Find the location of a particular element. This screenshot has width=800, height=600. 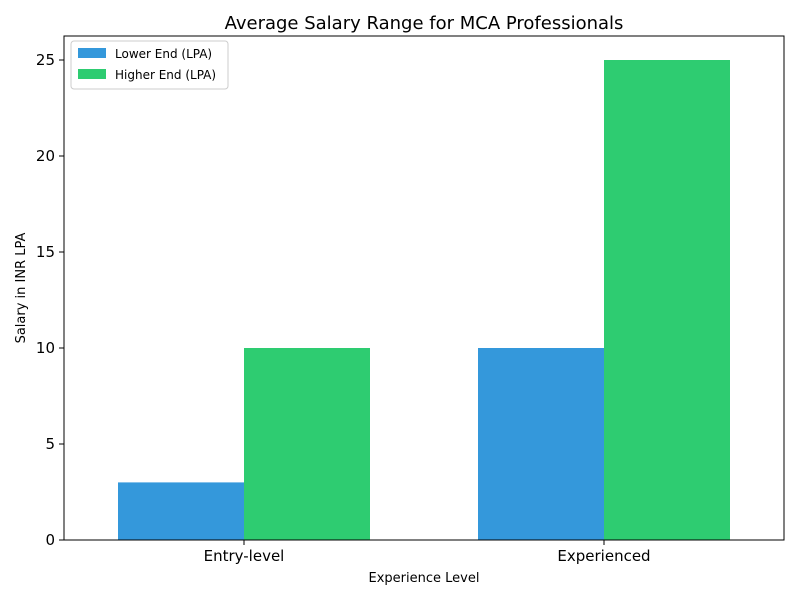

y-tick-label: 5 is located at coordinates (50, 444).